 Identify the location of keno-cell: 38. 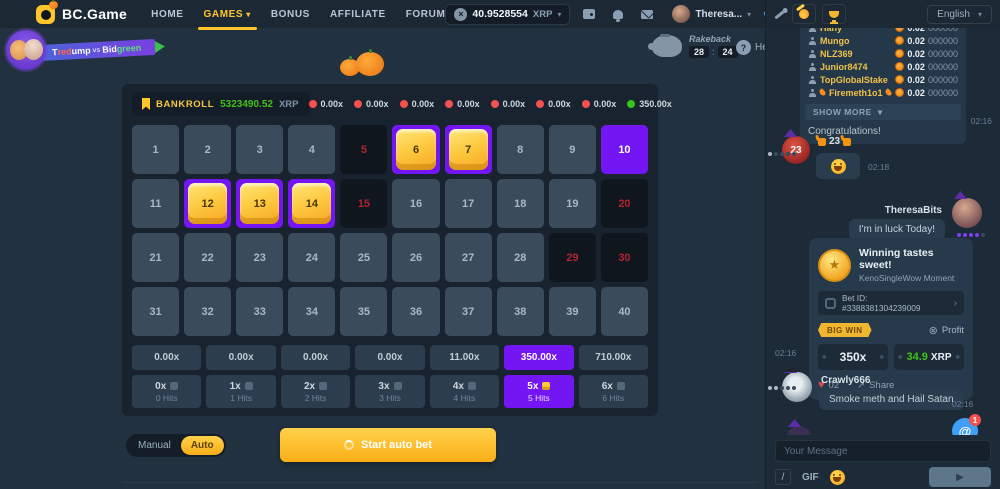
(520, 311).